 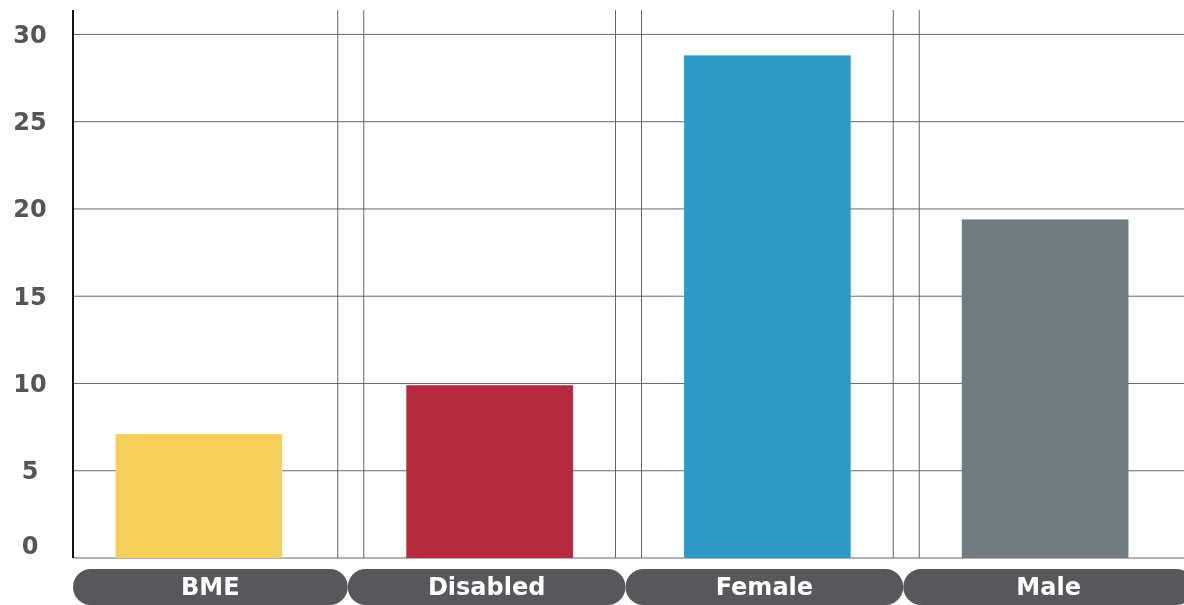 What do you see at coordinates (30, 383) in the screenshot?
I see `y-tick-label: 10` at bounding box center [30, 383].